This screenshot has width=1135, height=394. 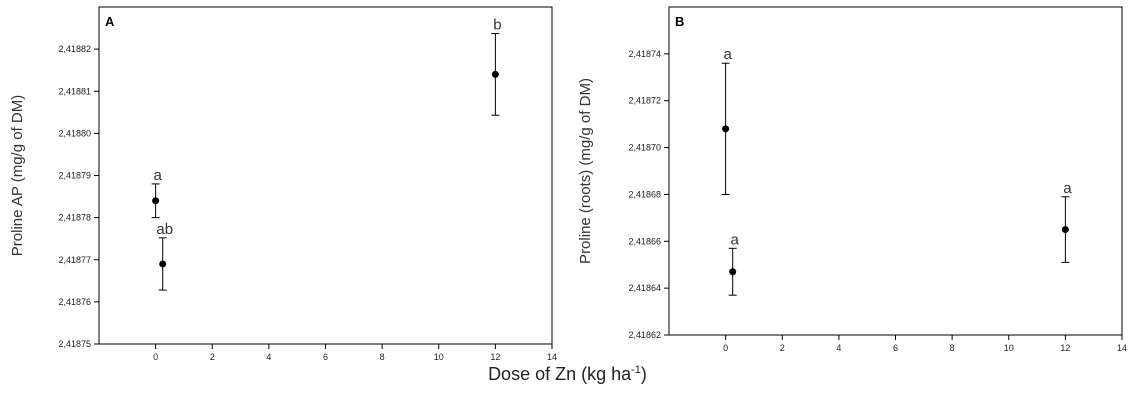 What do you see at coordinates (382, 357) in the screenshot?
I see `panel-a-x-tick-label: 8` at bounding box center [382, 357].